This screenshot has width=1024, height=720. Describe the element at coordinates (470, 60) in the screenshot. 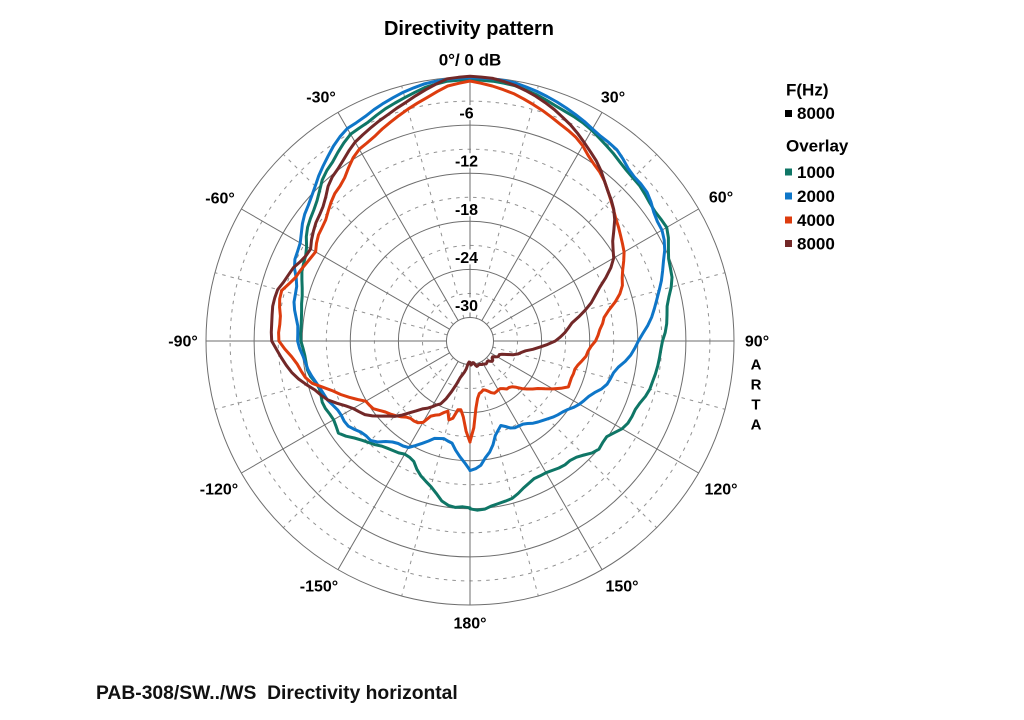

I see `svg-text: 0°/ 0 dB` at that location.